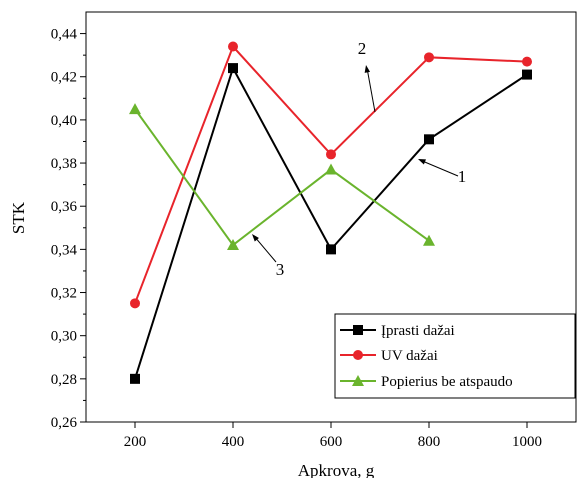 This screenshot has width=580, height=478. Describe the element at coordinates (358, 380) in the screenshot. I see `legend-triangle-marker` at that location.